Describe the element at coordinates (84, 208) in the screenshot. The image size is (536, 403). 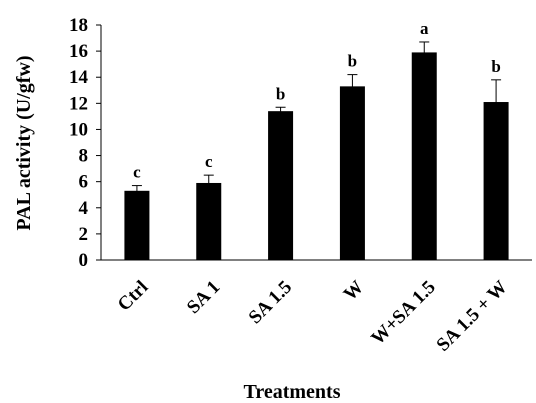
I see `y-tick-label: 4` at that location.